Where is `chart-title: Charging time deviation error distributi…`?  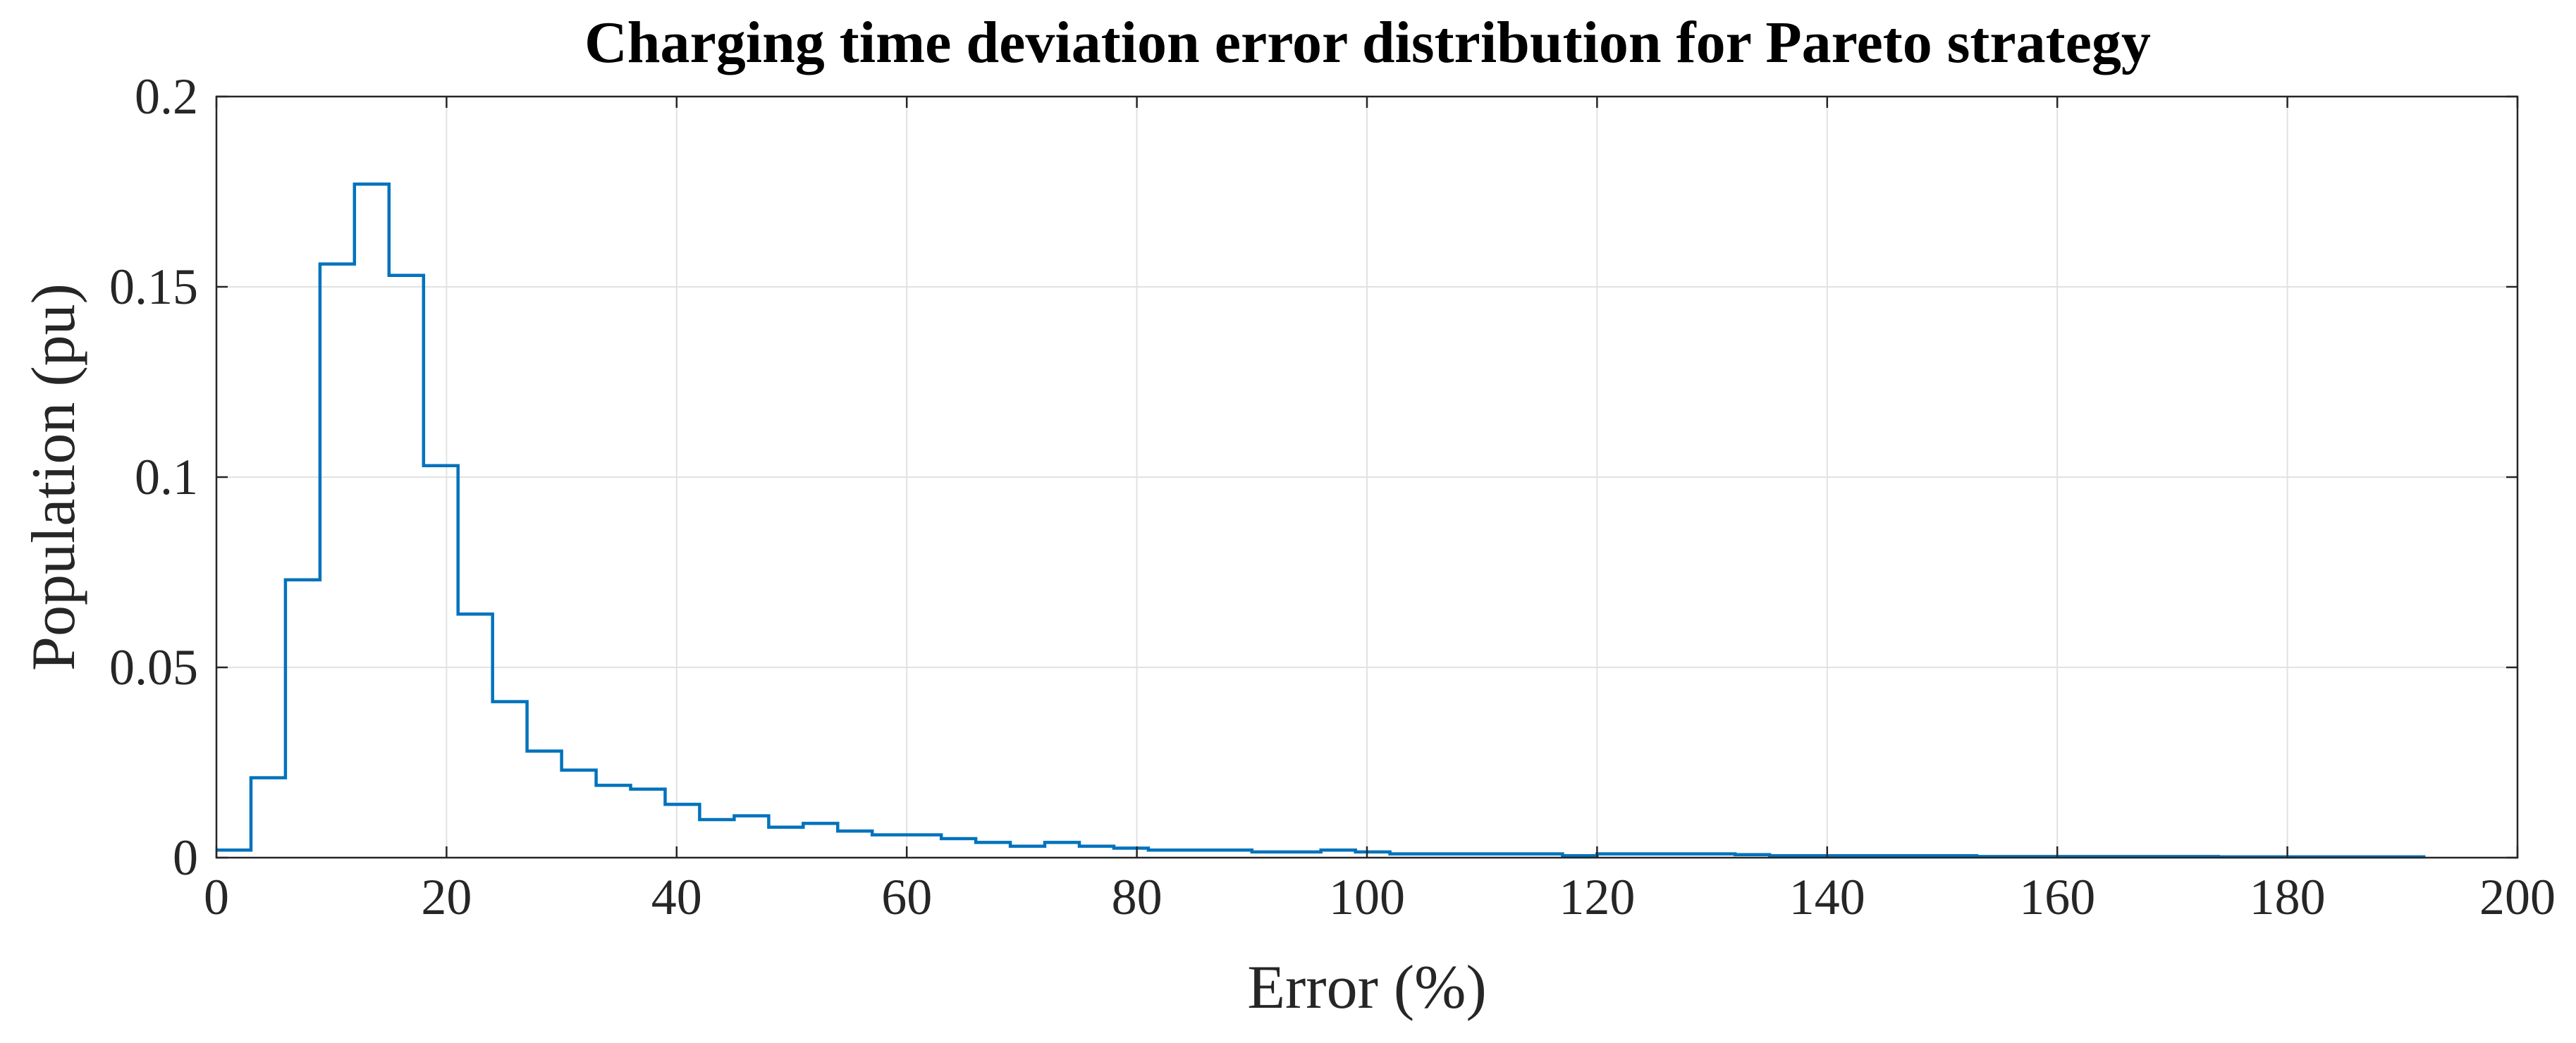
chart-title: Charging time deviation error distributi… is located at coordinates (1367, 42).